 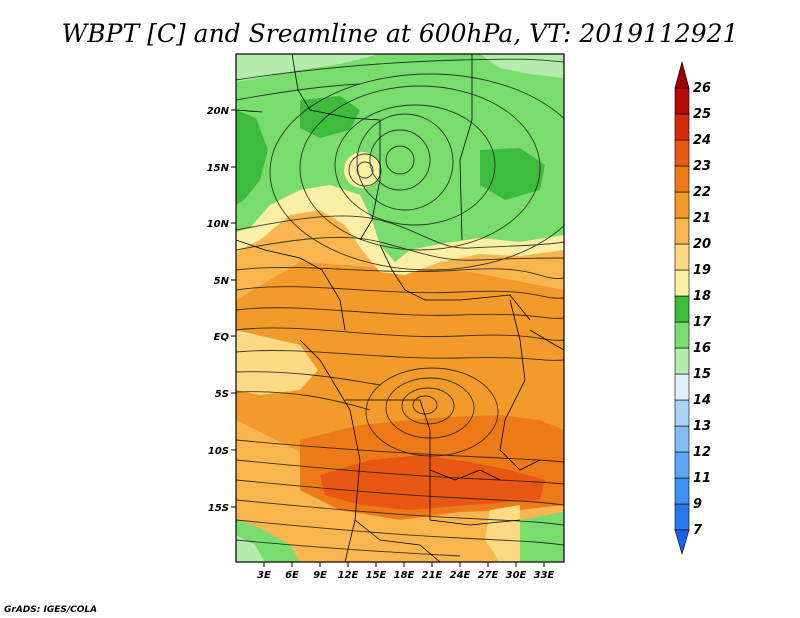 I want to click on colorbar-label: 15, so click(x=702, y=374).